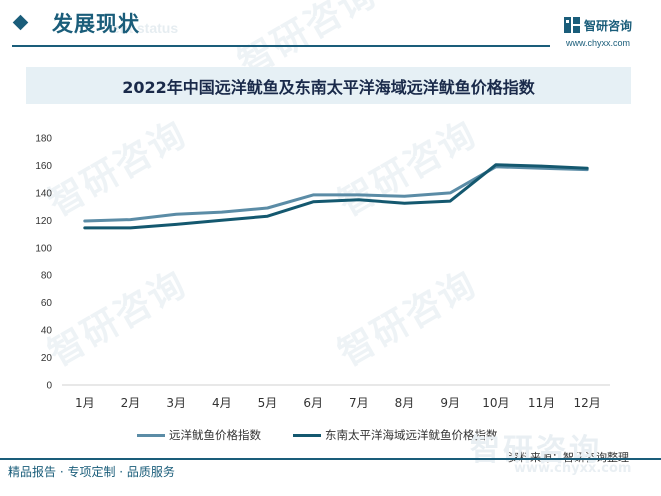 The width and height of the screenshot is (661, 496). Describe the element at coordinates (281, 46) in the screenshot. I see `header-divider` at that location.